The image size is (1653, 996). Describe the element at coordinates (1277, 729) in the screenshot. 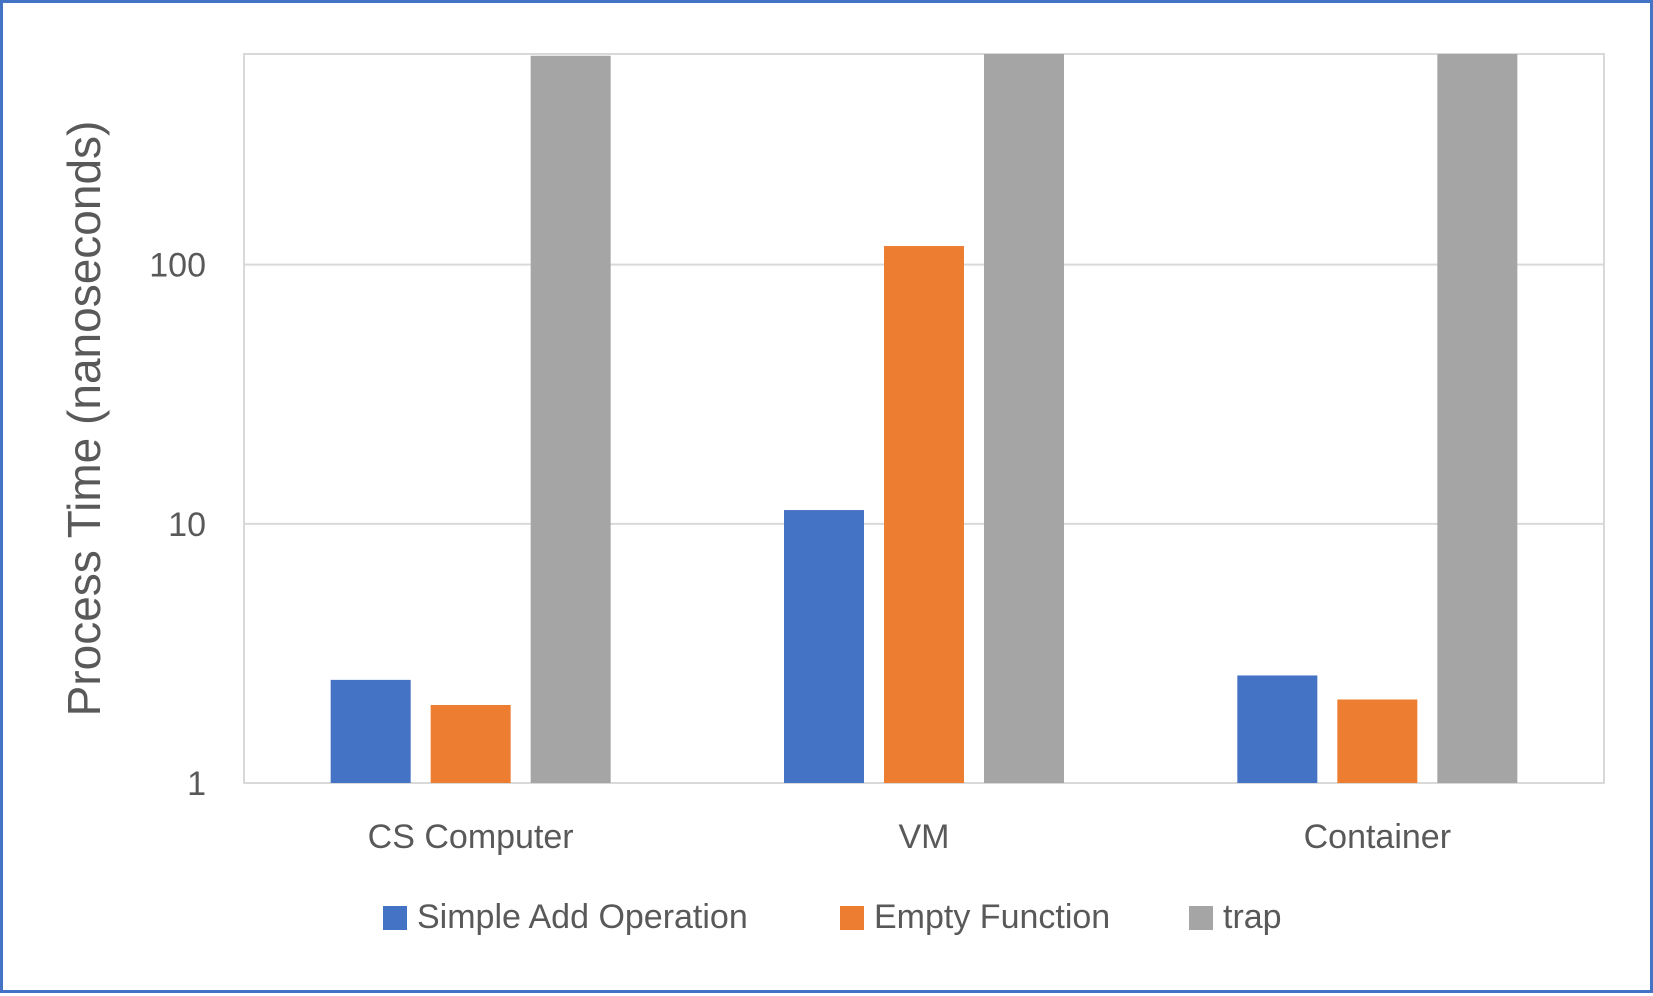

I see `bar-container-simple-add-operation` at that location.